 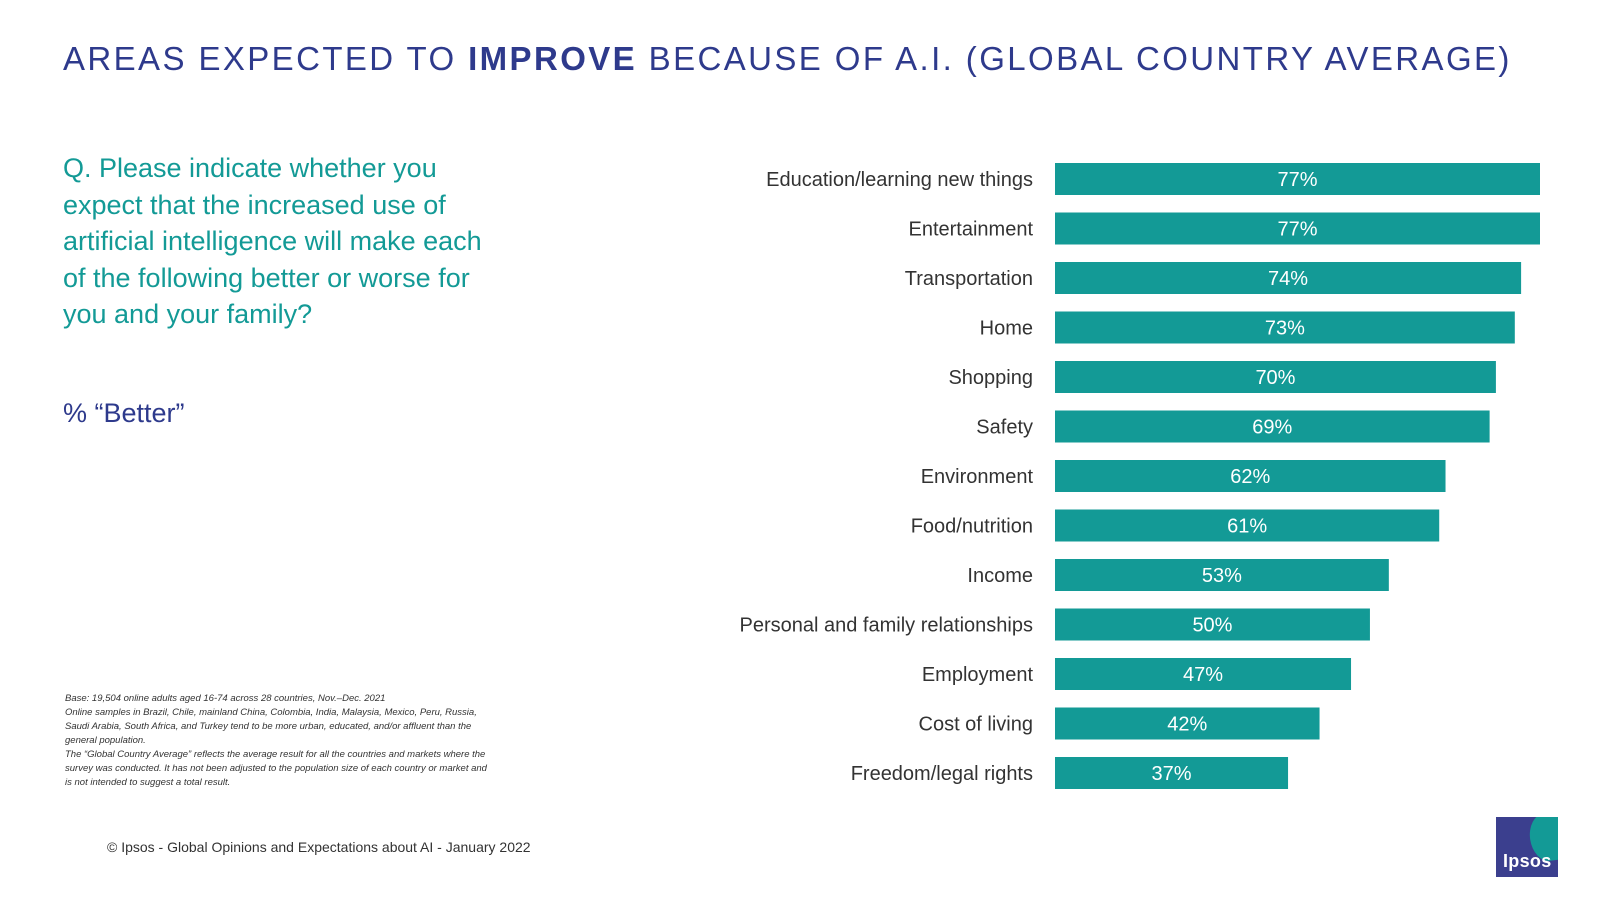 I want to click on category-label: Safety, so click(x=1004, y=428).